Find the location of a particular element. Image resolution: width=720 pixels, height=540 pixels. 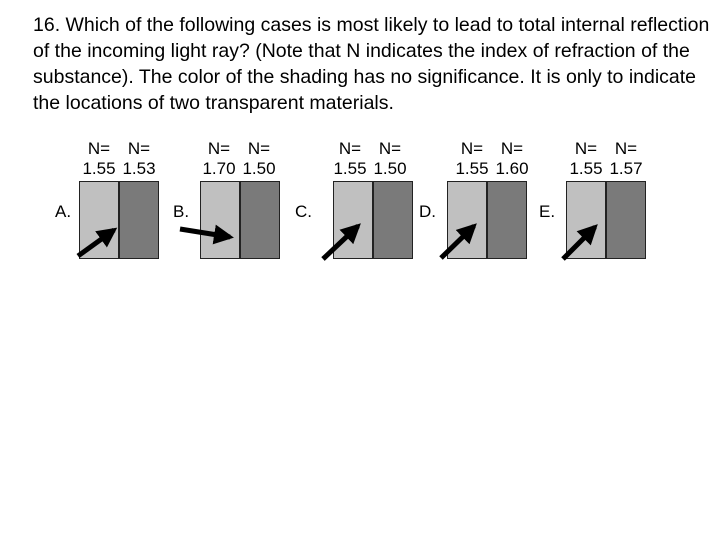

option-d-n2-value: 1.60 is located at coordinates (512, 168).